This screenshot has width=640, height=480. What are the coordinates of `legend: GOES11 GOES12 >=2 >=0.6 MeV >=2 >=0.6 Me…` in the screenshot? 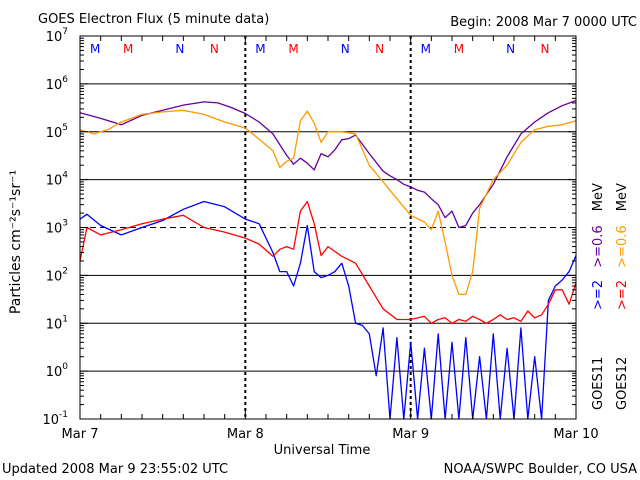 It's located at (610, 296).